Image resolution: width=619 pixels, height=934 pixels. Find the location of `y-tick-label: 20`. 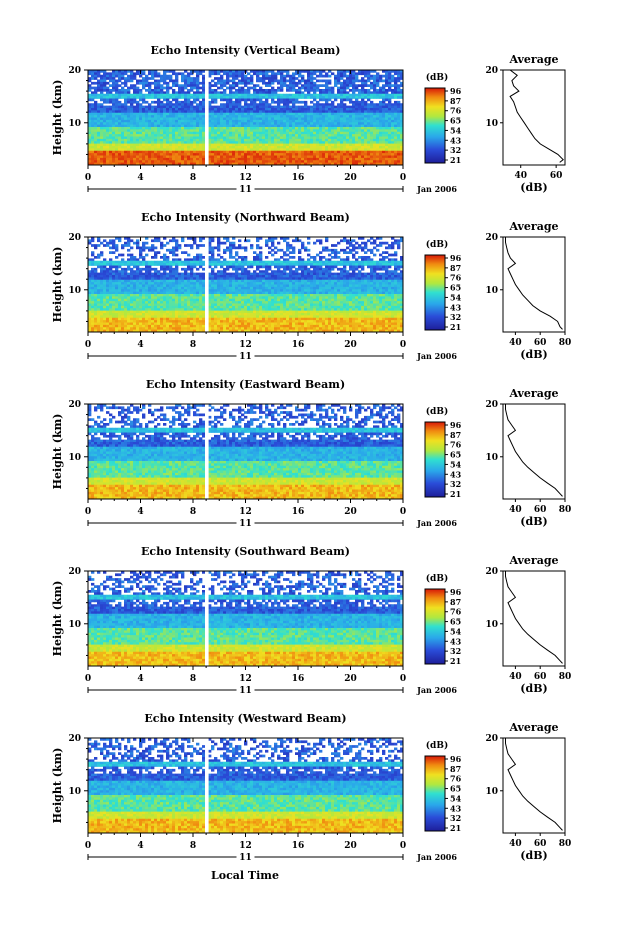

y-tick-label: 20 is located at coordinates (74, 739).